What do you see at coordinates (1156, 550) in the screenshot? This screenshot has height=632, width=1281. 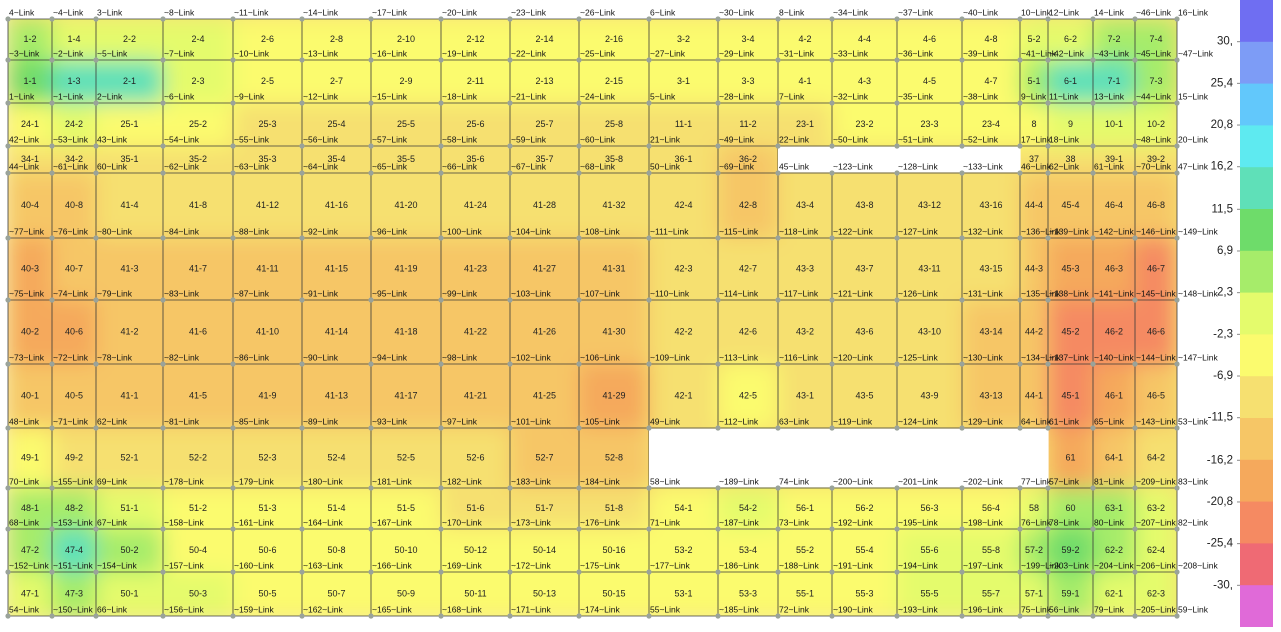 I see `element-label: 62-4` at bounding box center [1156, 550].